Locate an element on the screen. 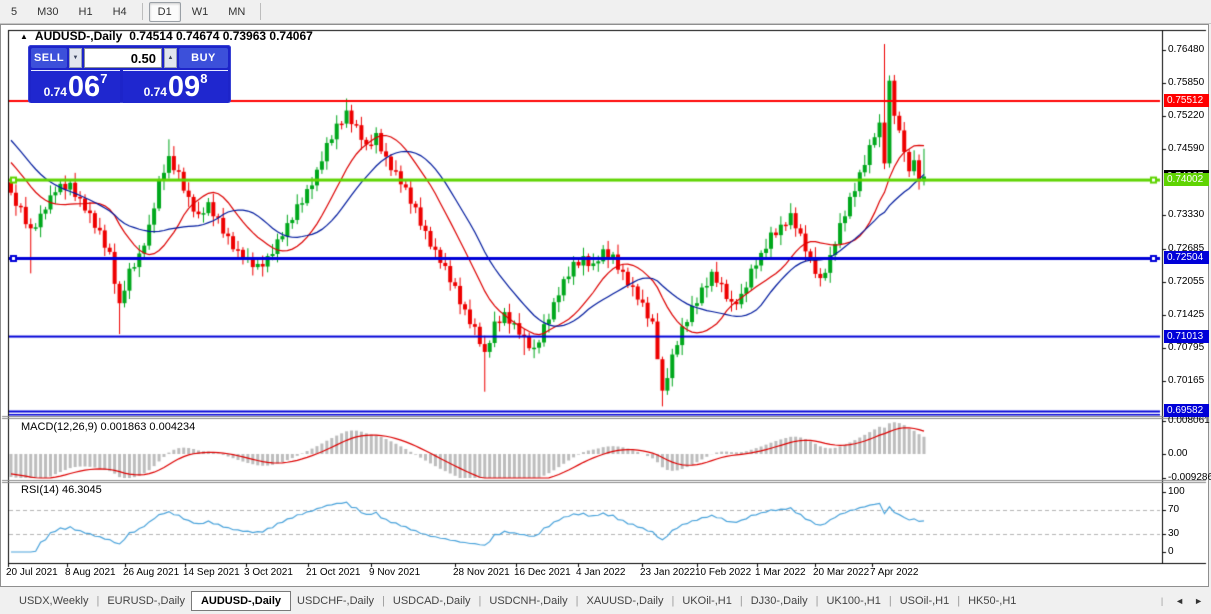  tab-usoil--h1: USOil-,H1 is located at coordinates (924, 600).